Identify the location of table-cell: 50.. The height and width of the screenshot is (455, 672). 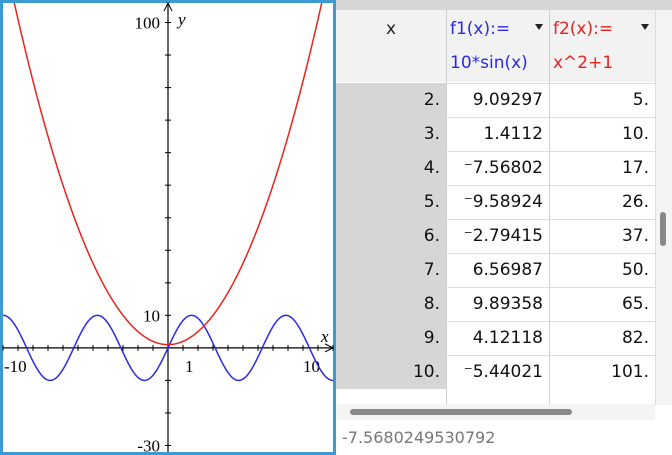
(635, 270).